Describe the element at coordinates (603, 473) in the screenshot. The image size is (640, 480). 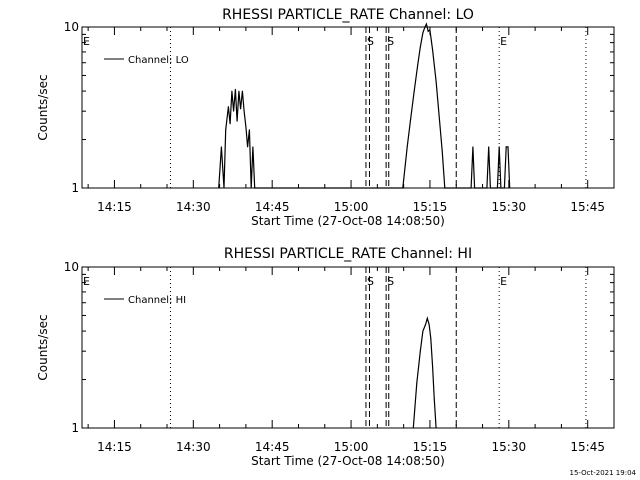
I see `footer-timestamp: 15-Oct-2021 19:04` at that location.